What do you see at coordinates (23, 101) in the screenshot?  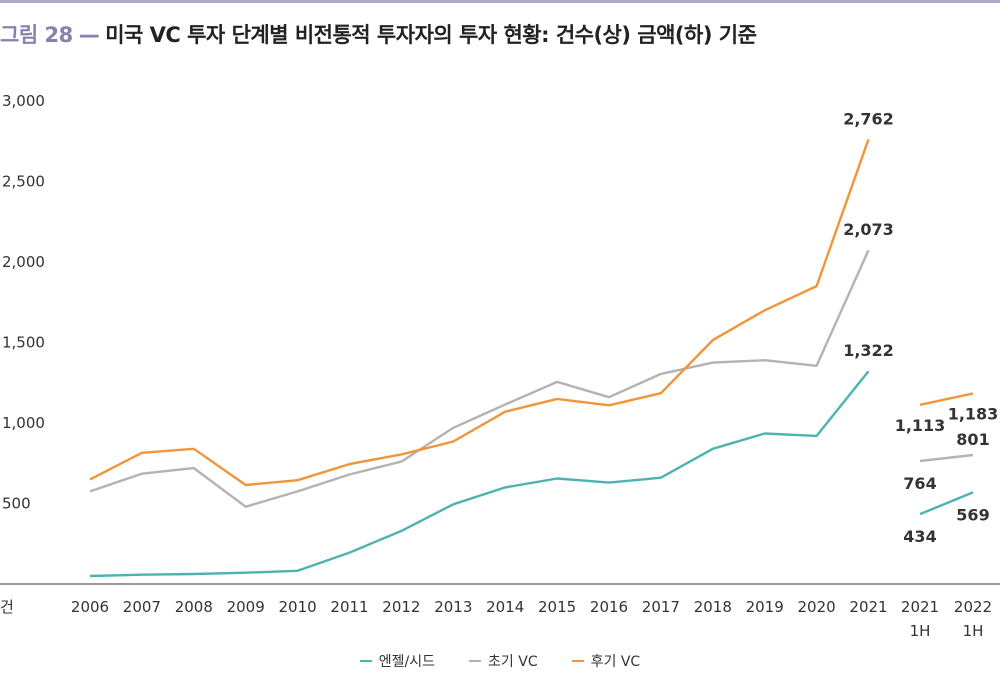 I see `y-tick-label: 3,000` at bounding box center [23, 101].